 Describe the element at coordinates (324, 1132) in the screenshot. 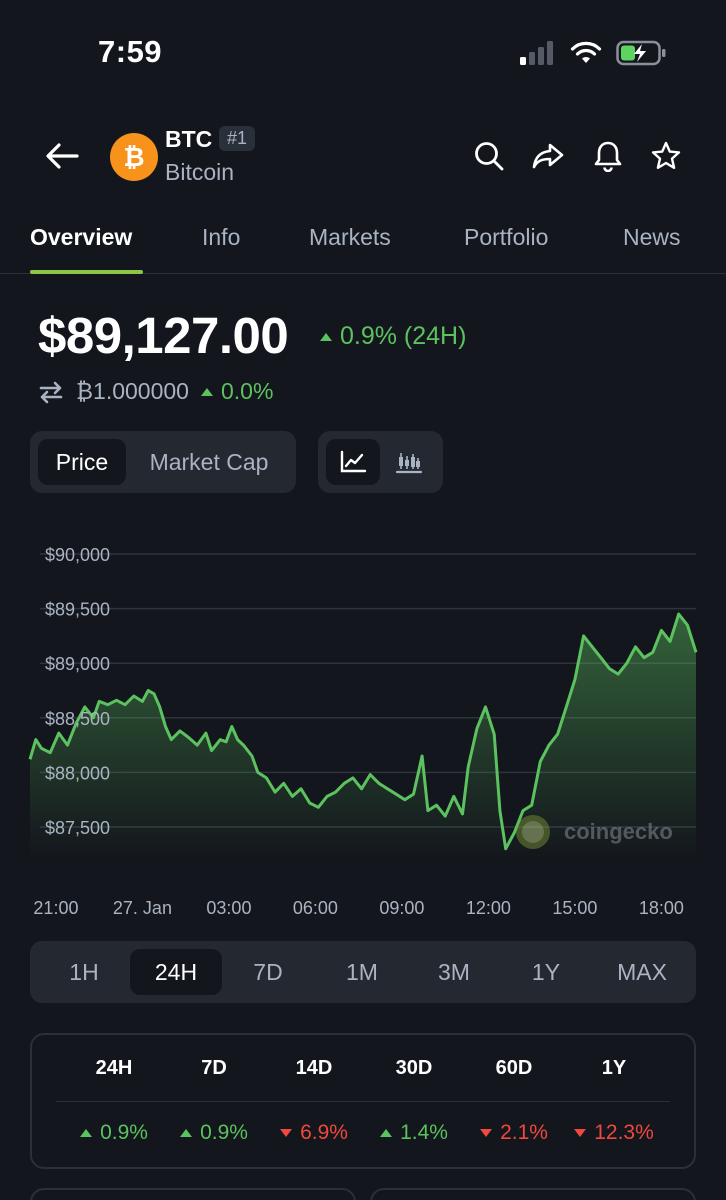

I see `perf-change-text: 6.9%` at that location.